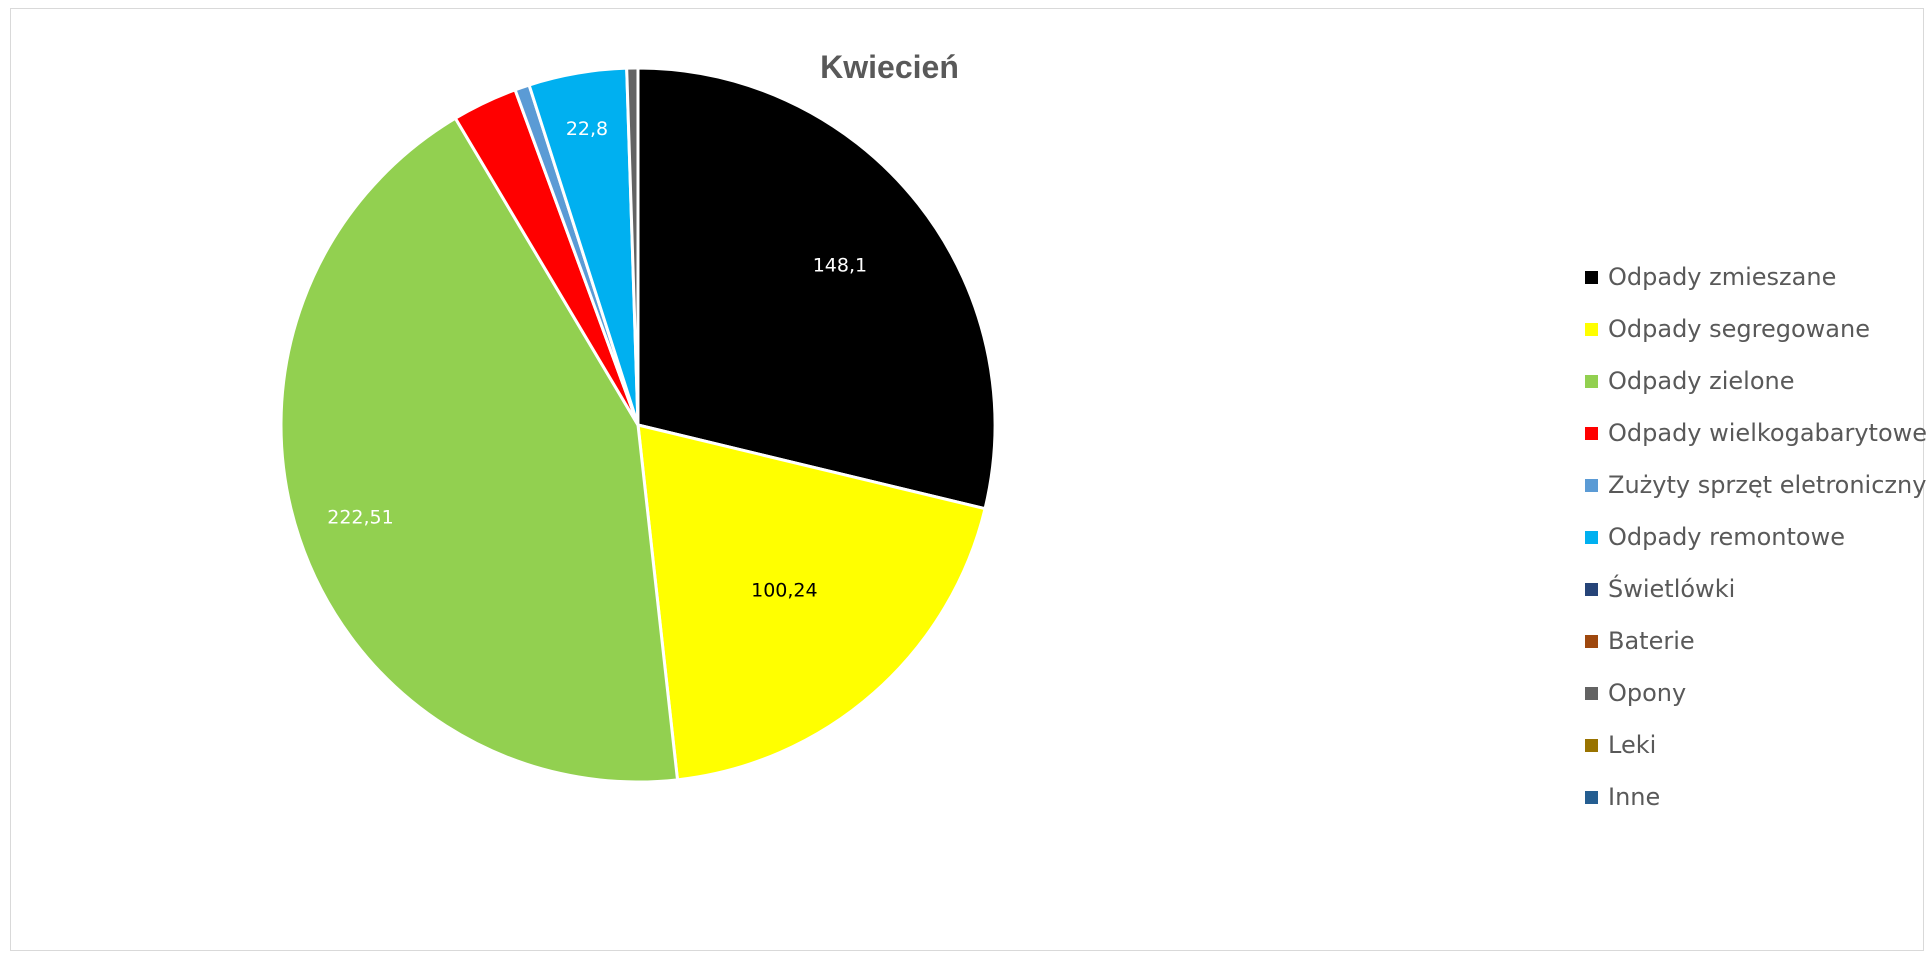 The height and width of the screenshot is (954, 1928). Describe the element at coordinates (587, 129) in the screenshot. I see `data-label-6: 22,8` at that location.